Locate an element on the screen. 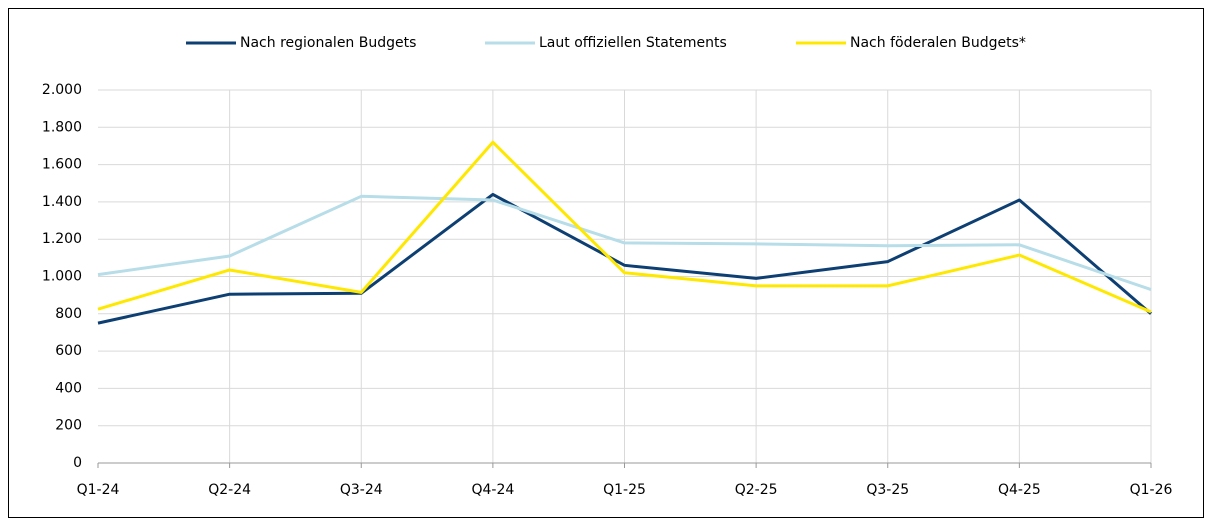 The width and height of the screenshot is (1212, 522). y-tick-label: 200 is located at coordinates (68, 426).